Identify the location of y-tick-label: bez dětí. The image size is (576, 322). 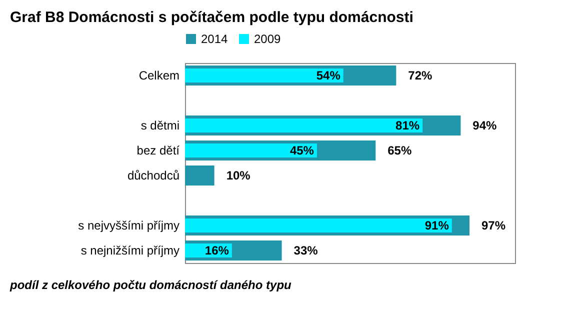
(158, 151).